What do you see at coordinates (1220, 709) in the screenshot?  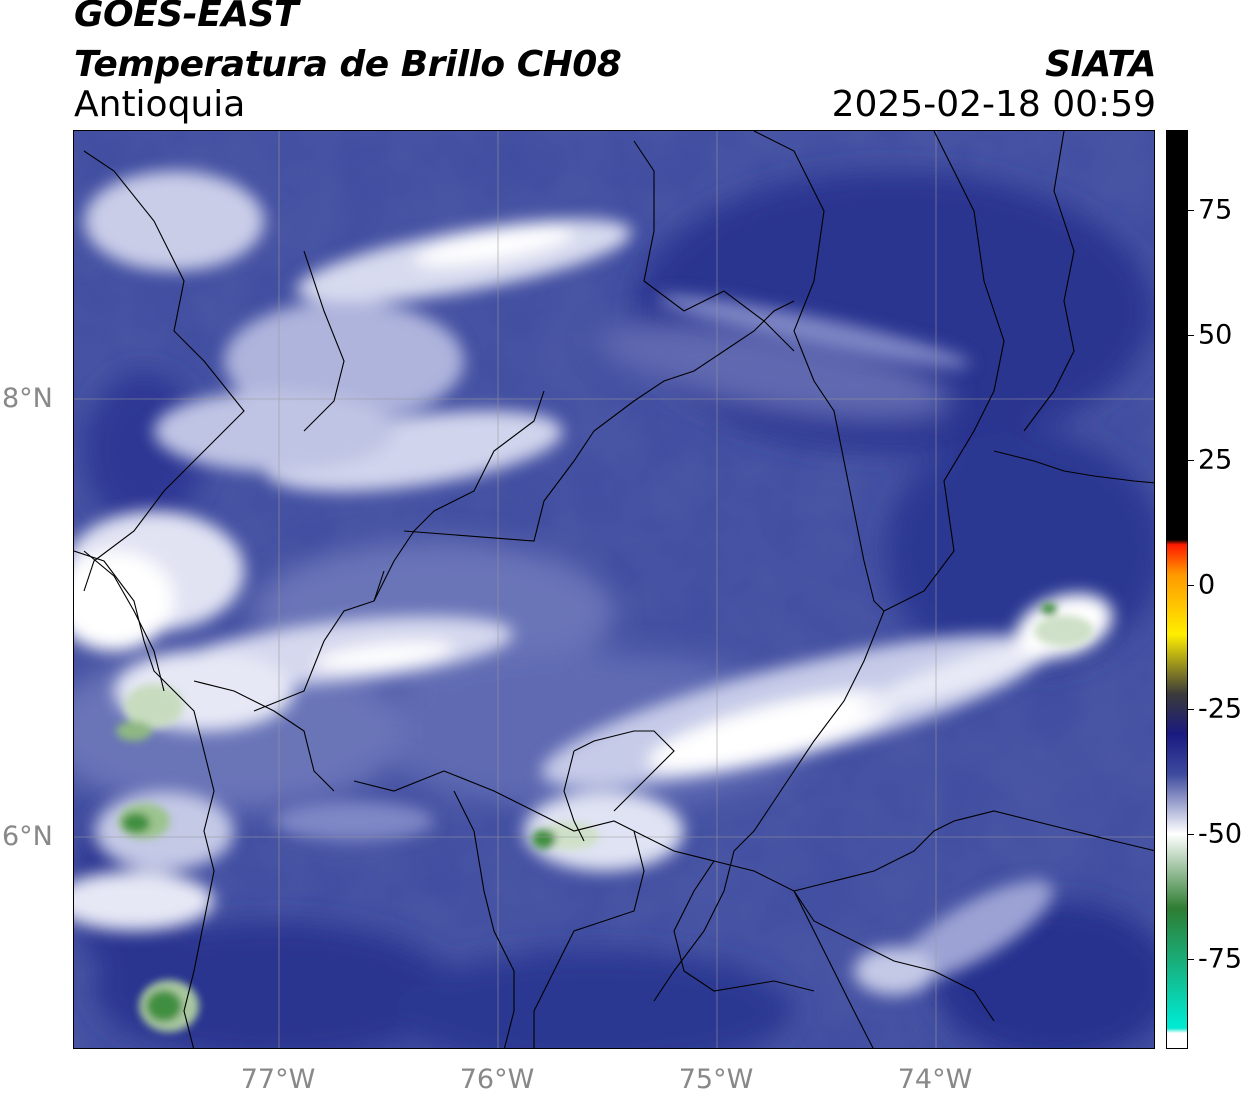 I see `colorbar-tick-label: -25` at bounding box center [1220, 709].